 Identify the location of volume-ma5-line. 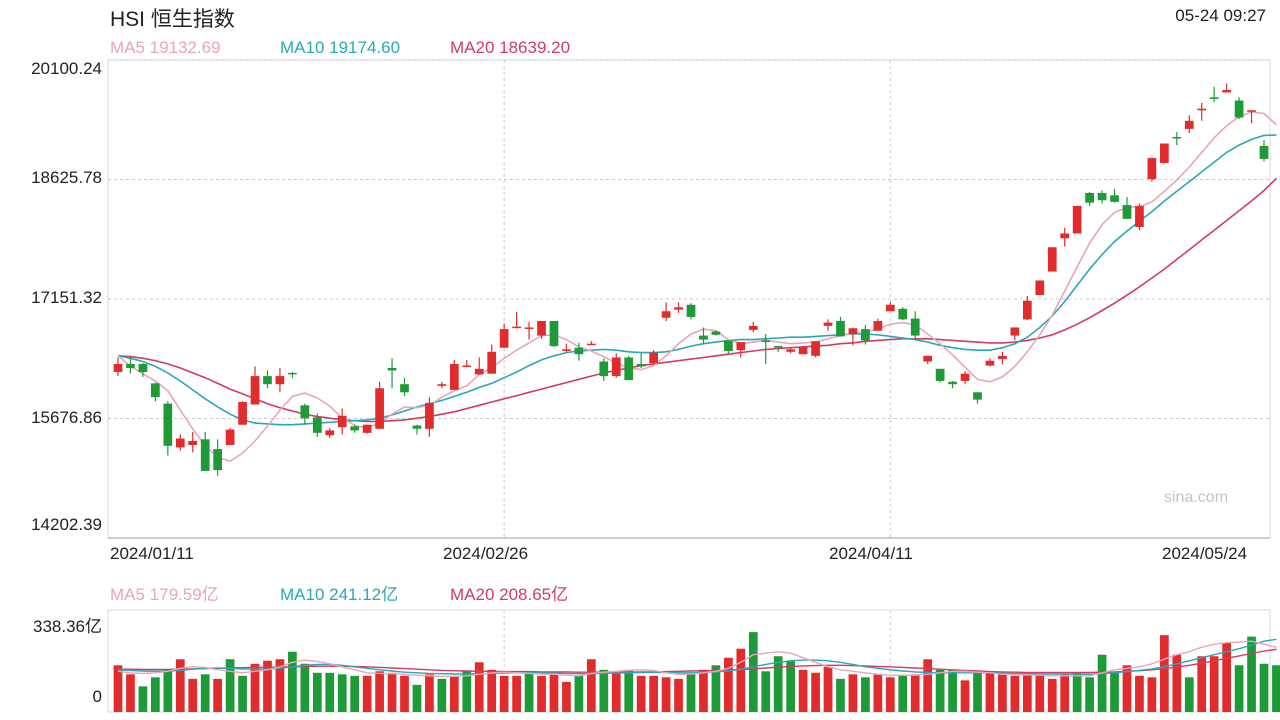
(697, 659).